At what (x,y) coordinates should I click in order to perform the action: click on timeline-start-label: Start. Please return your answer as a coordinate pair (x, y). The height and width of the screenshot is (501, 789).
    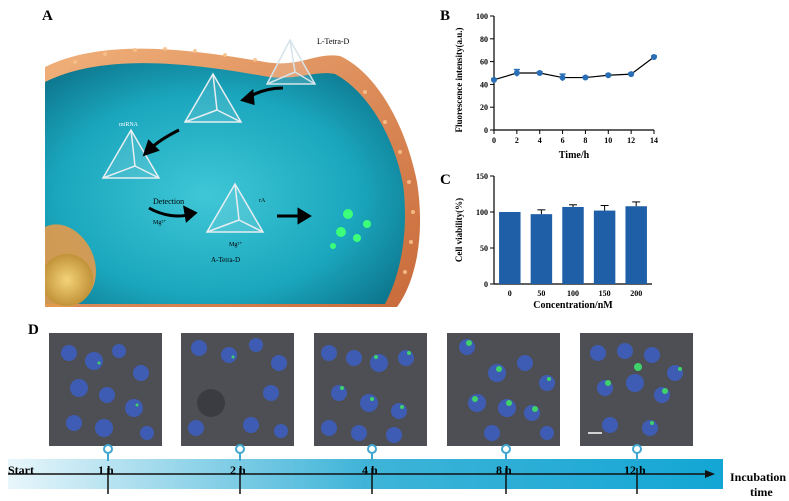
    Looking at the image, I should click on (21, 470).